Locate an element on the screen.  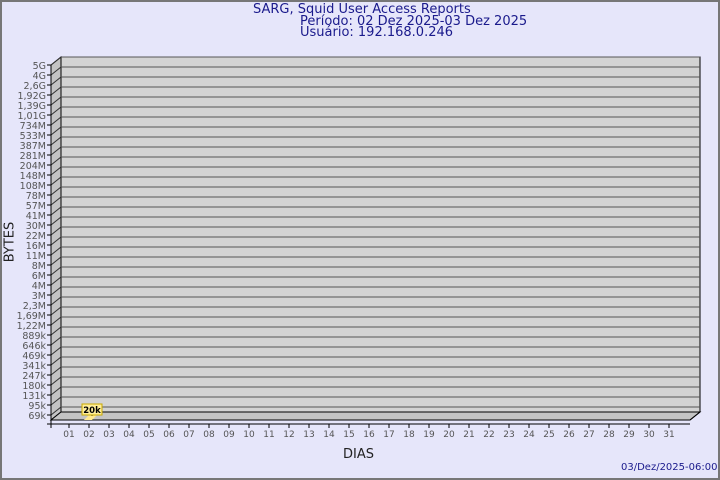
data-label: 20k is located at coordinates (92, 411).